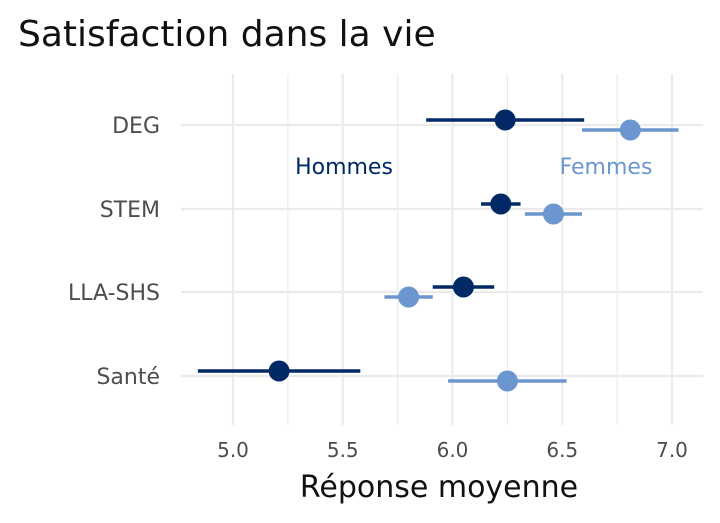  What do you see at coordinates (227, 34) in the screenshot?
I see `chart-title: Satisfaction dans la vie` at bounding box center [227, 34].